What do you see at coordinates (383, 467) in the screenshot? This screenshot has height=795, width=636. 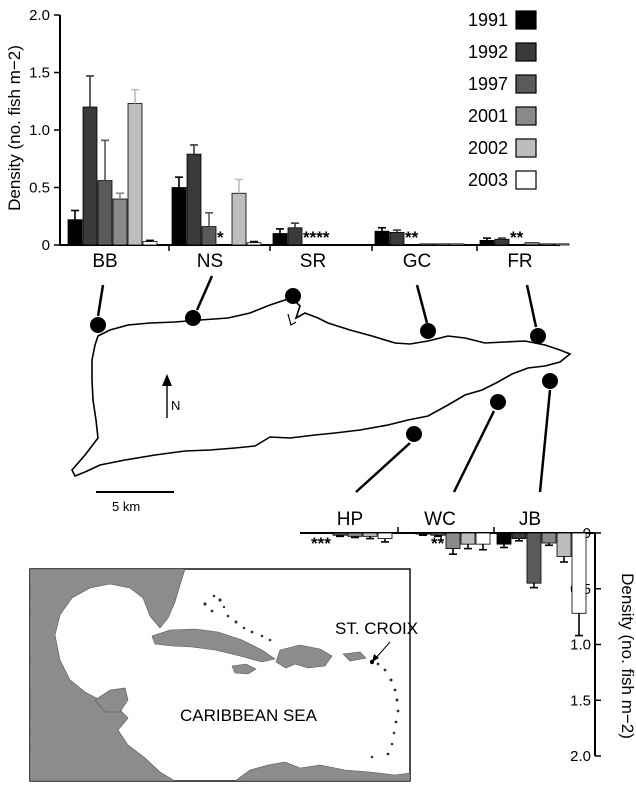 I see `leader-hp` at bounding box center [383, 467].